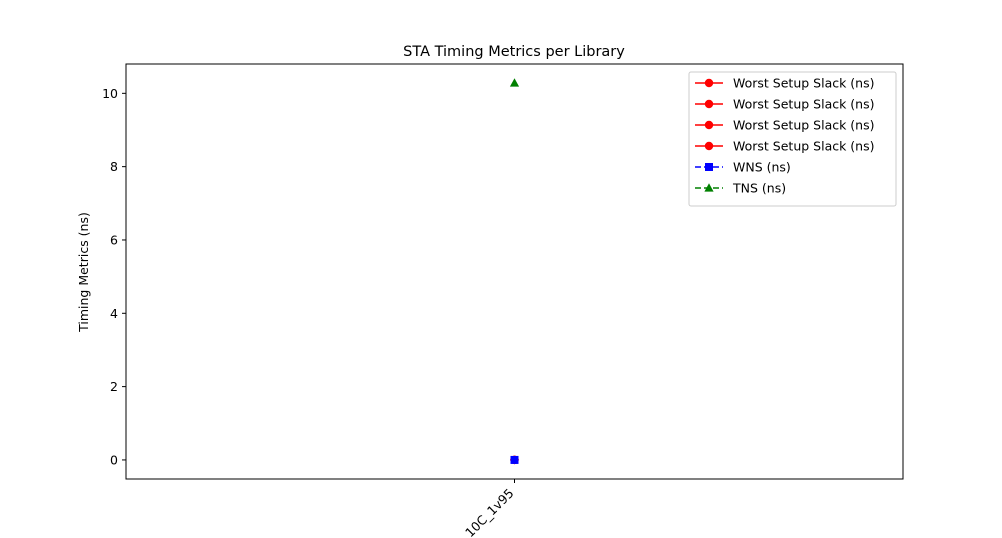 Image resolution: width=1002 pixels, height=538 pixels. What do you see at coordinates (114, 459) in the screenshot?
I see `y-tick-label: 0` at bounding box center [114, 459].